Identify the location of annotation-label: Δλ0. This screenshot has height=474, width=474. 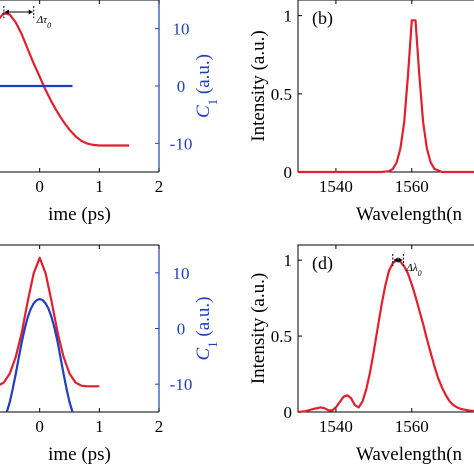
(413, 270).